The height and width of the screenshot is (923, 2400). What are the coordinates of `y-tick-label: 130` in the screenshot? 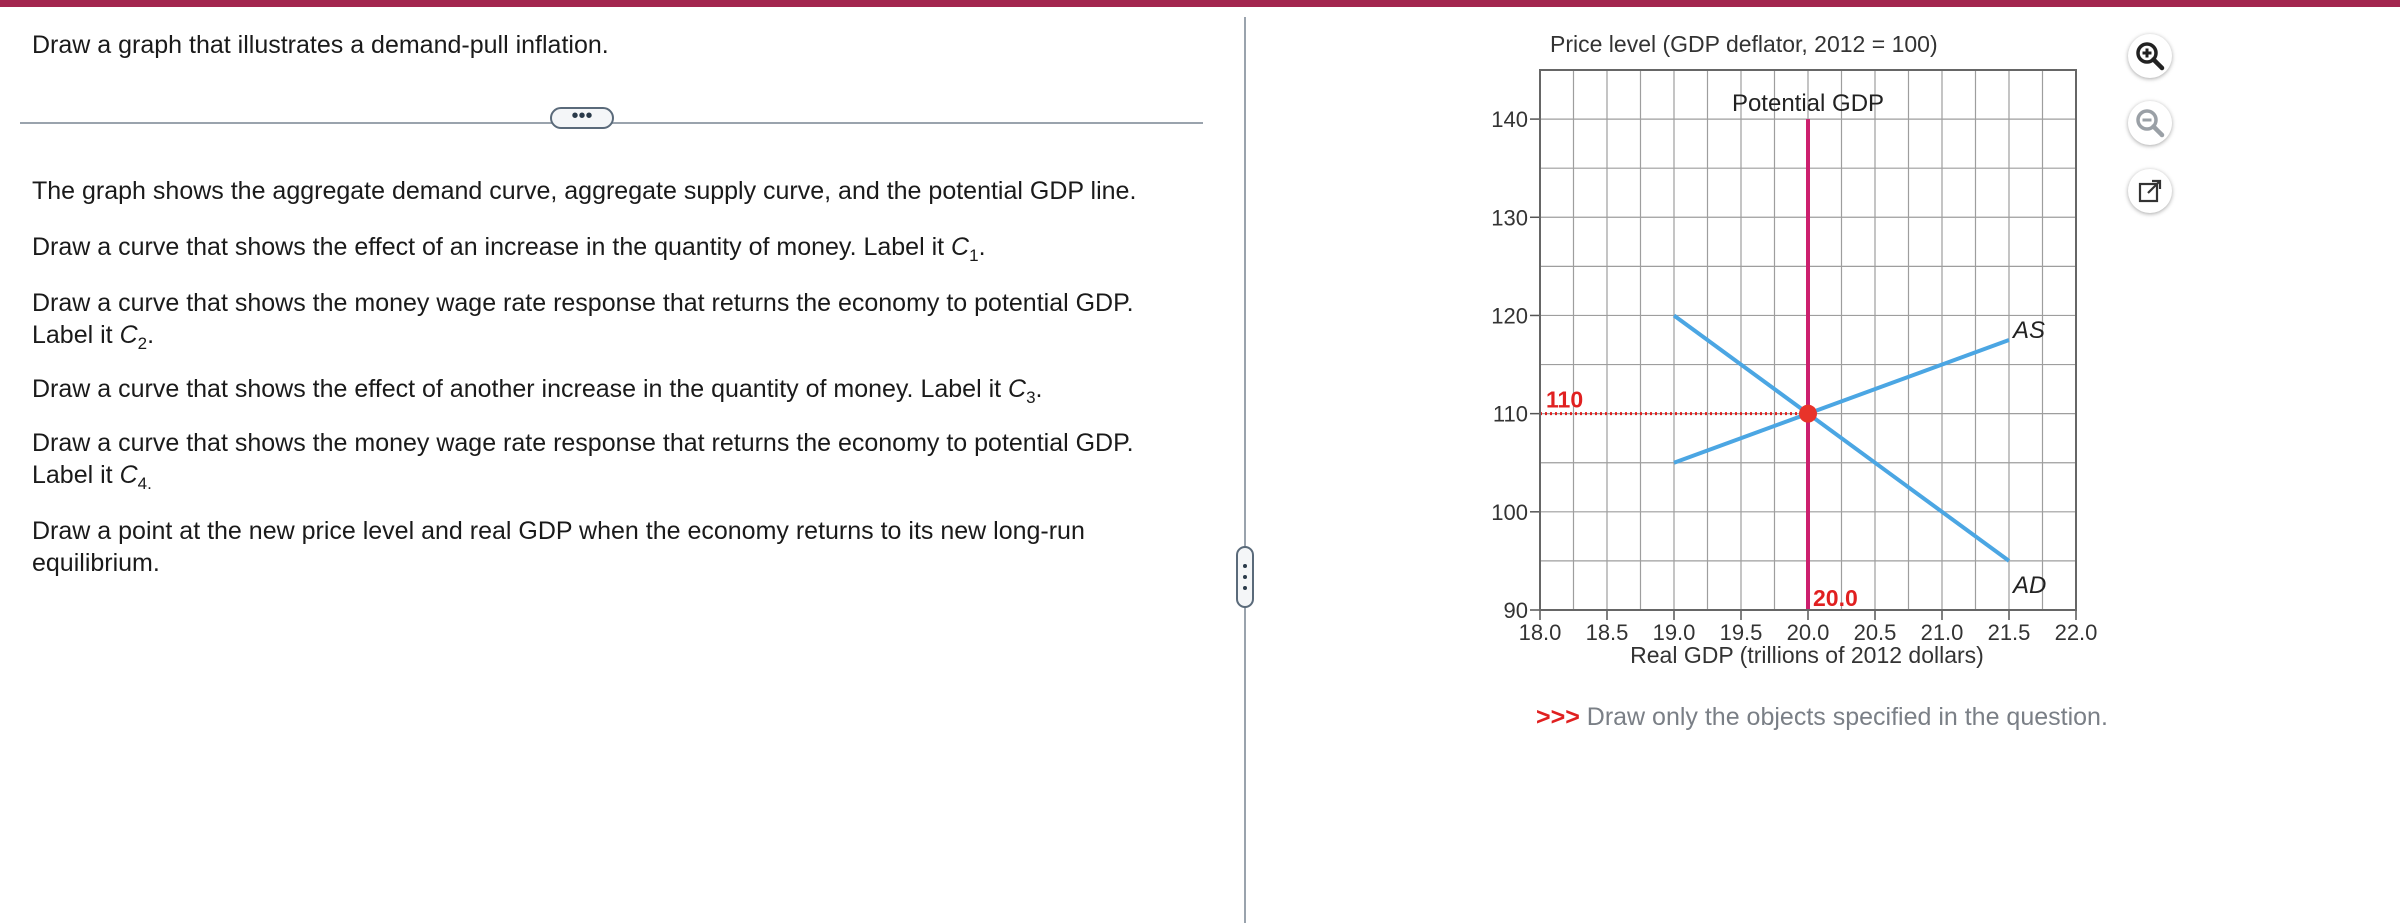 It's located at (1509, 217).